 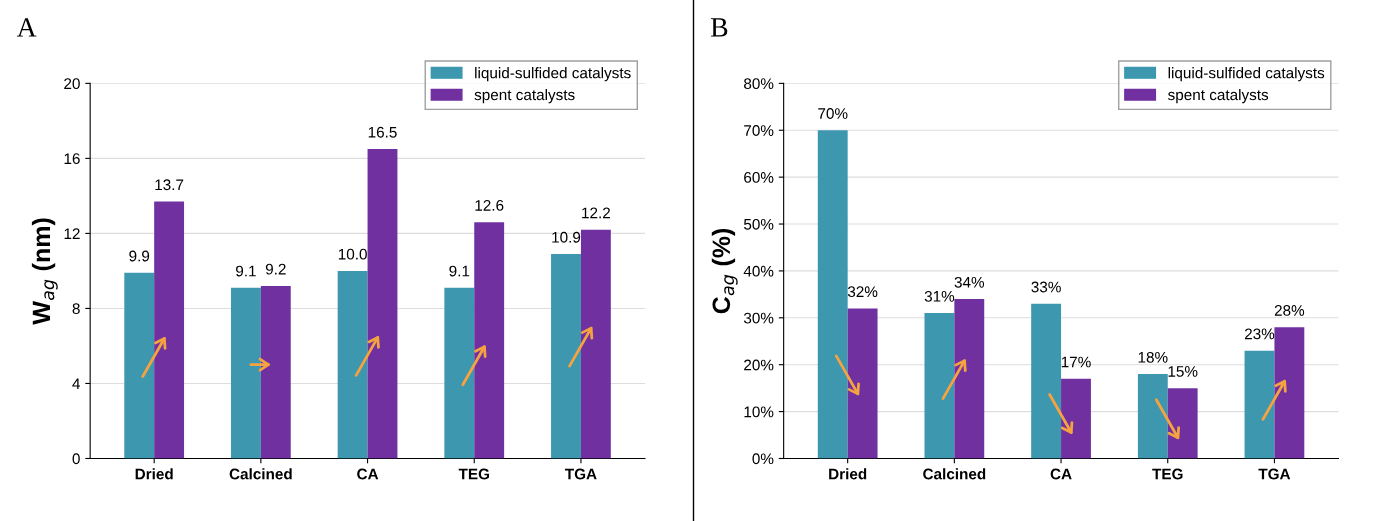 I want to click on data-label: 9.9, so click(x=139, y=256).